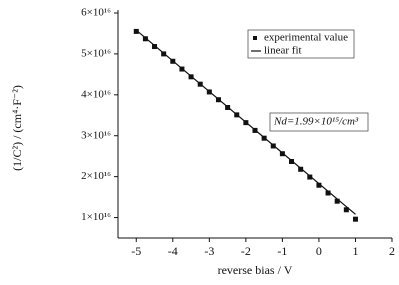 The height and width of the screenshot is (285, 399). What do you see at coordinates (96, 53) in the screenshot?
I see `y-tick-label: 5×10¹⁶` at bounding box center [96, 53].